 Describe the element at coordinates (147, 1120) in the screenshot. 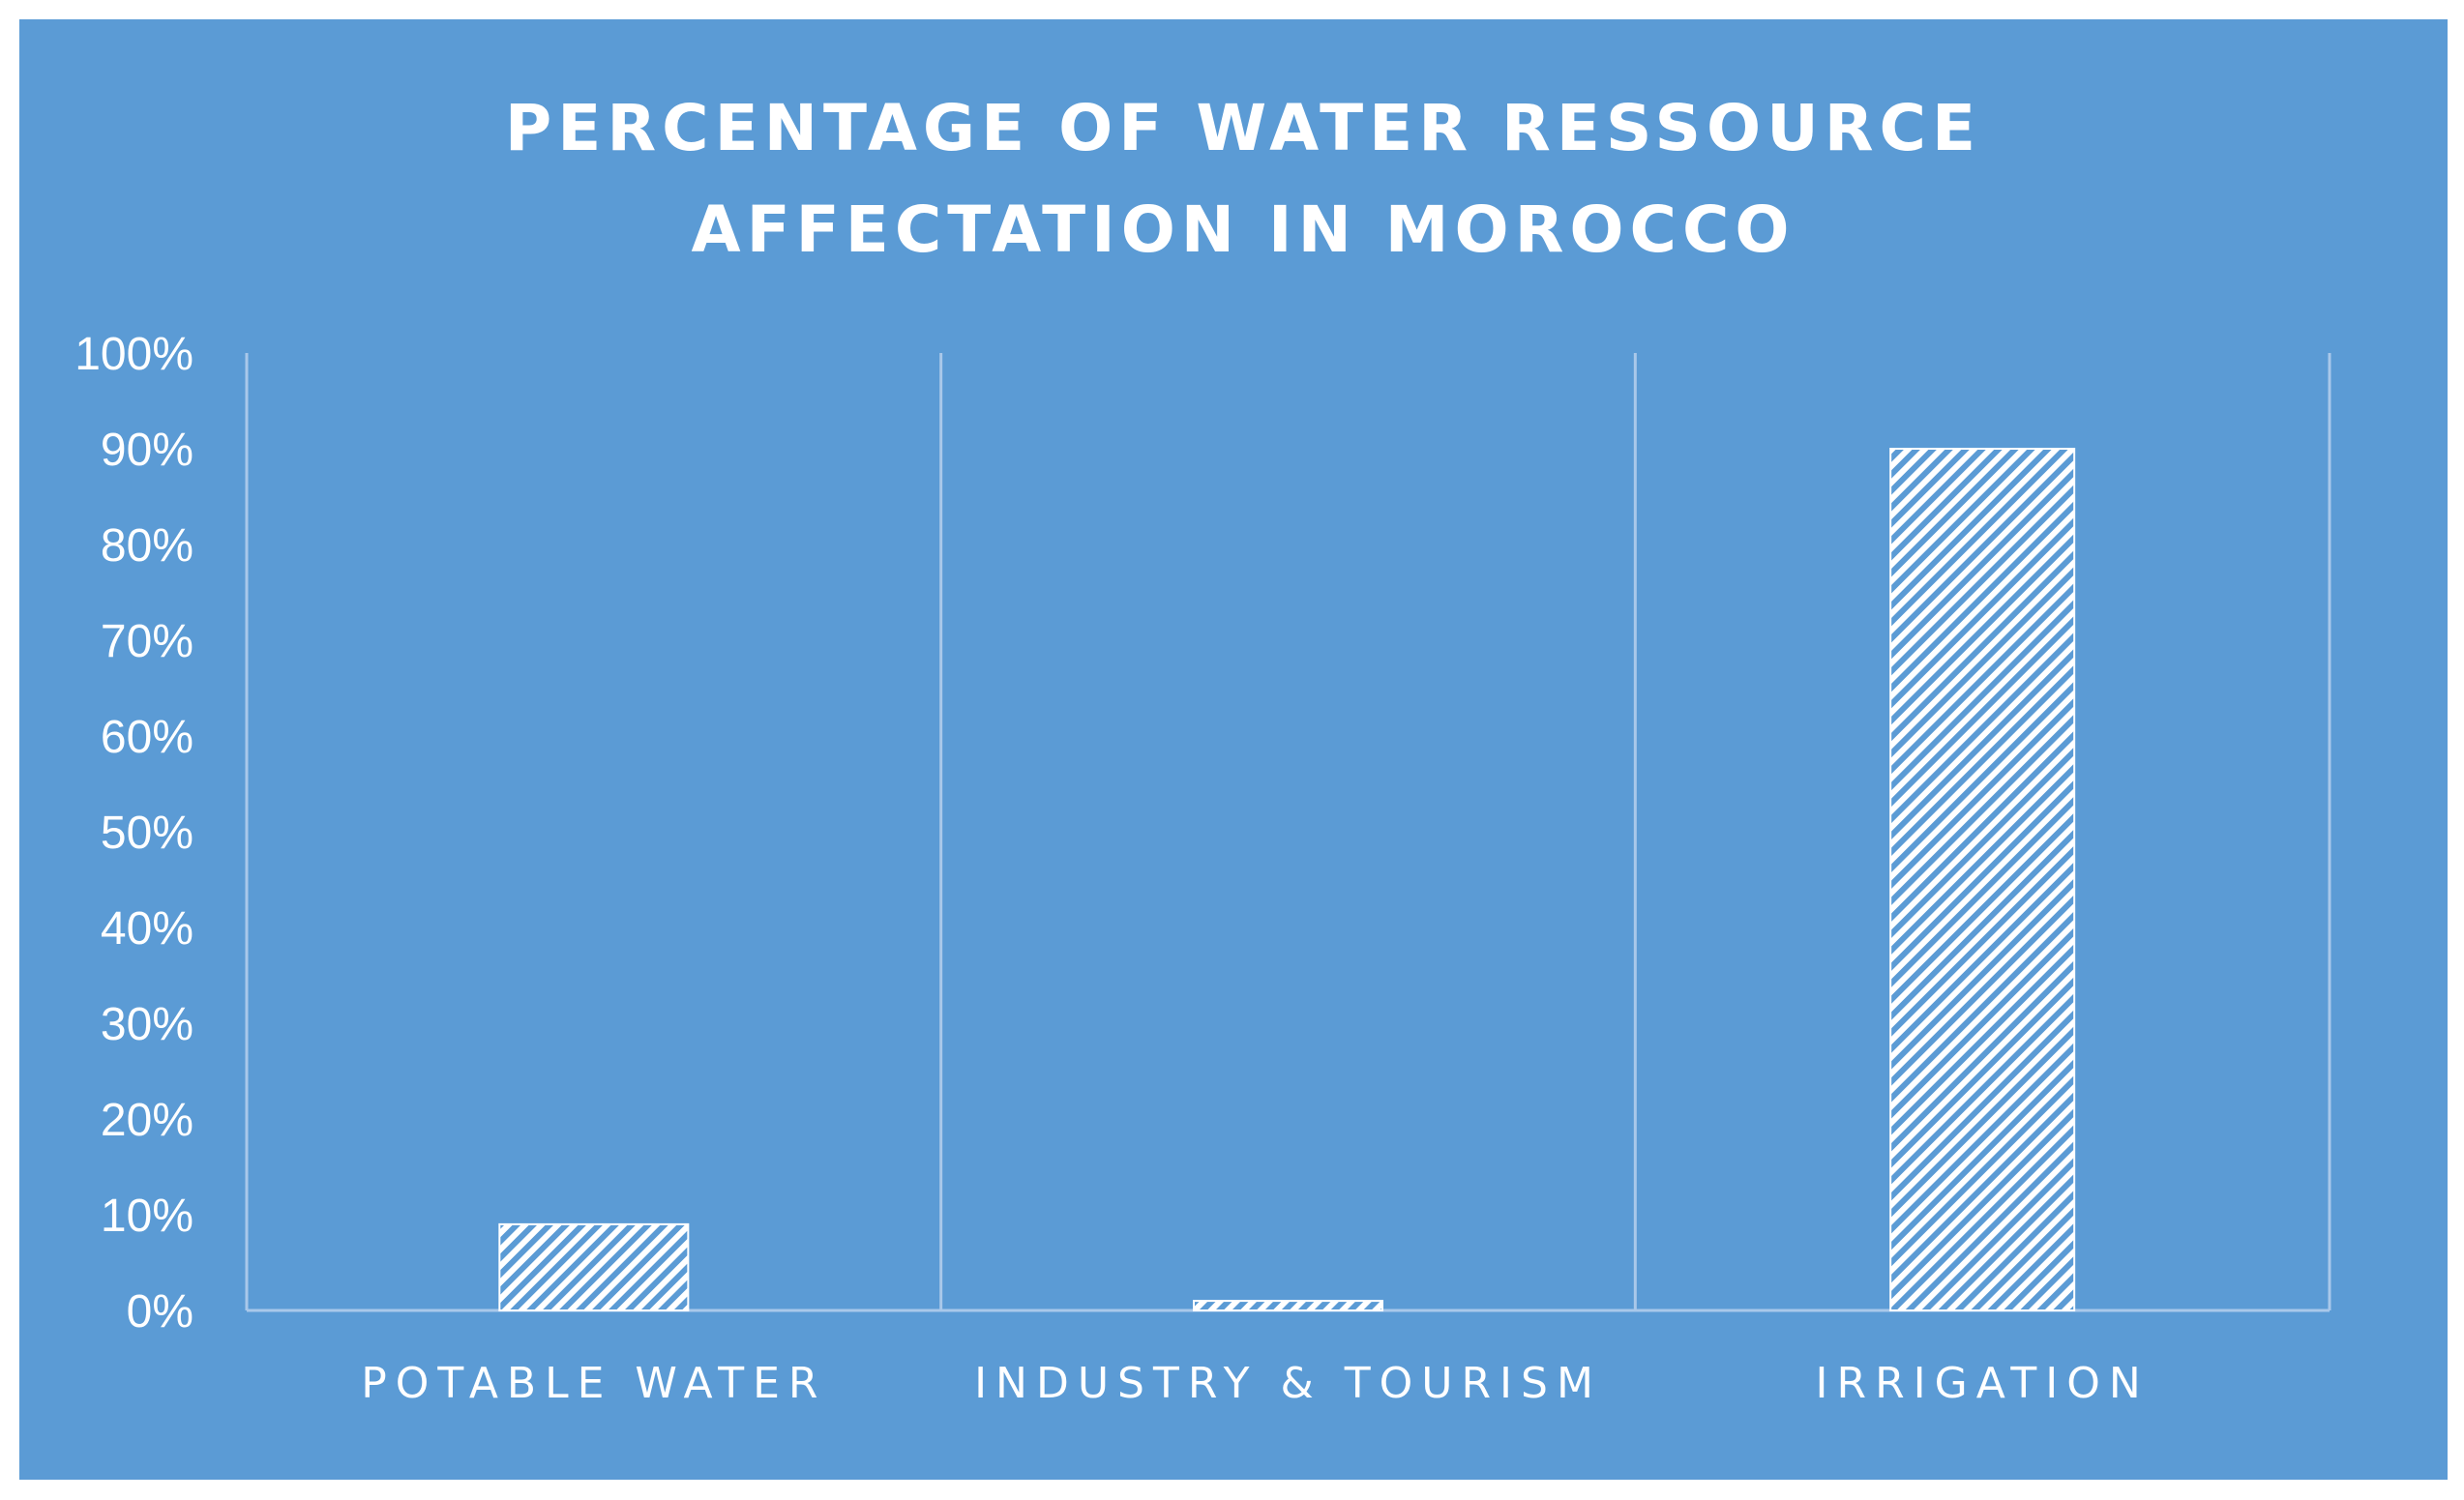

I see `y-tick-label: 20%` at that location.